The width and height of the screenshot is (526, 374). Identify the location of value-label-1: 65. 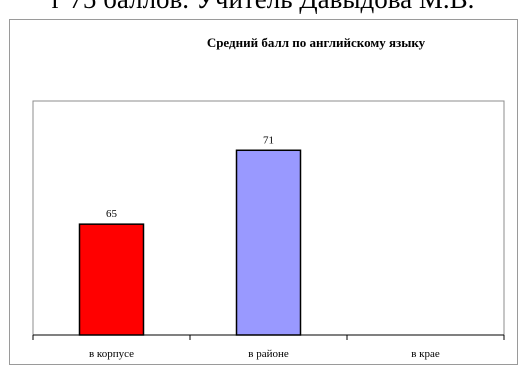
(112, 214).